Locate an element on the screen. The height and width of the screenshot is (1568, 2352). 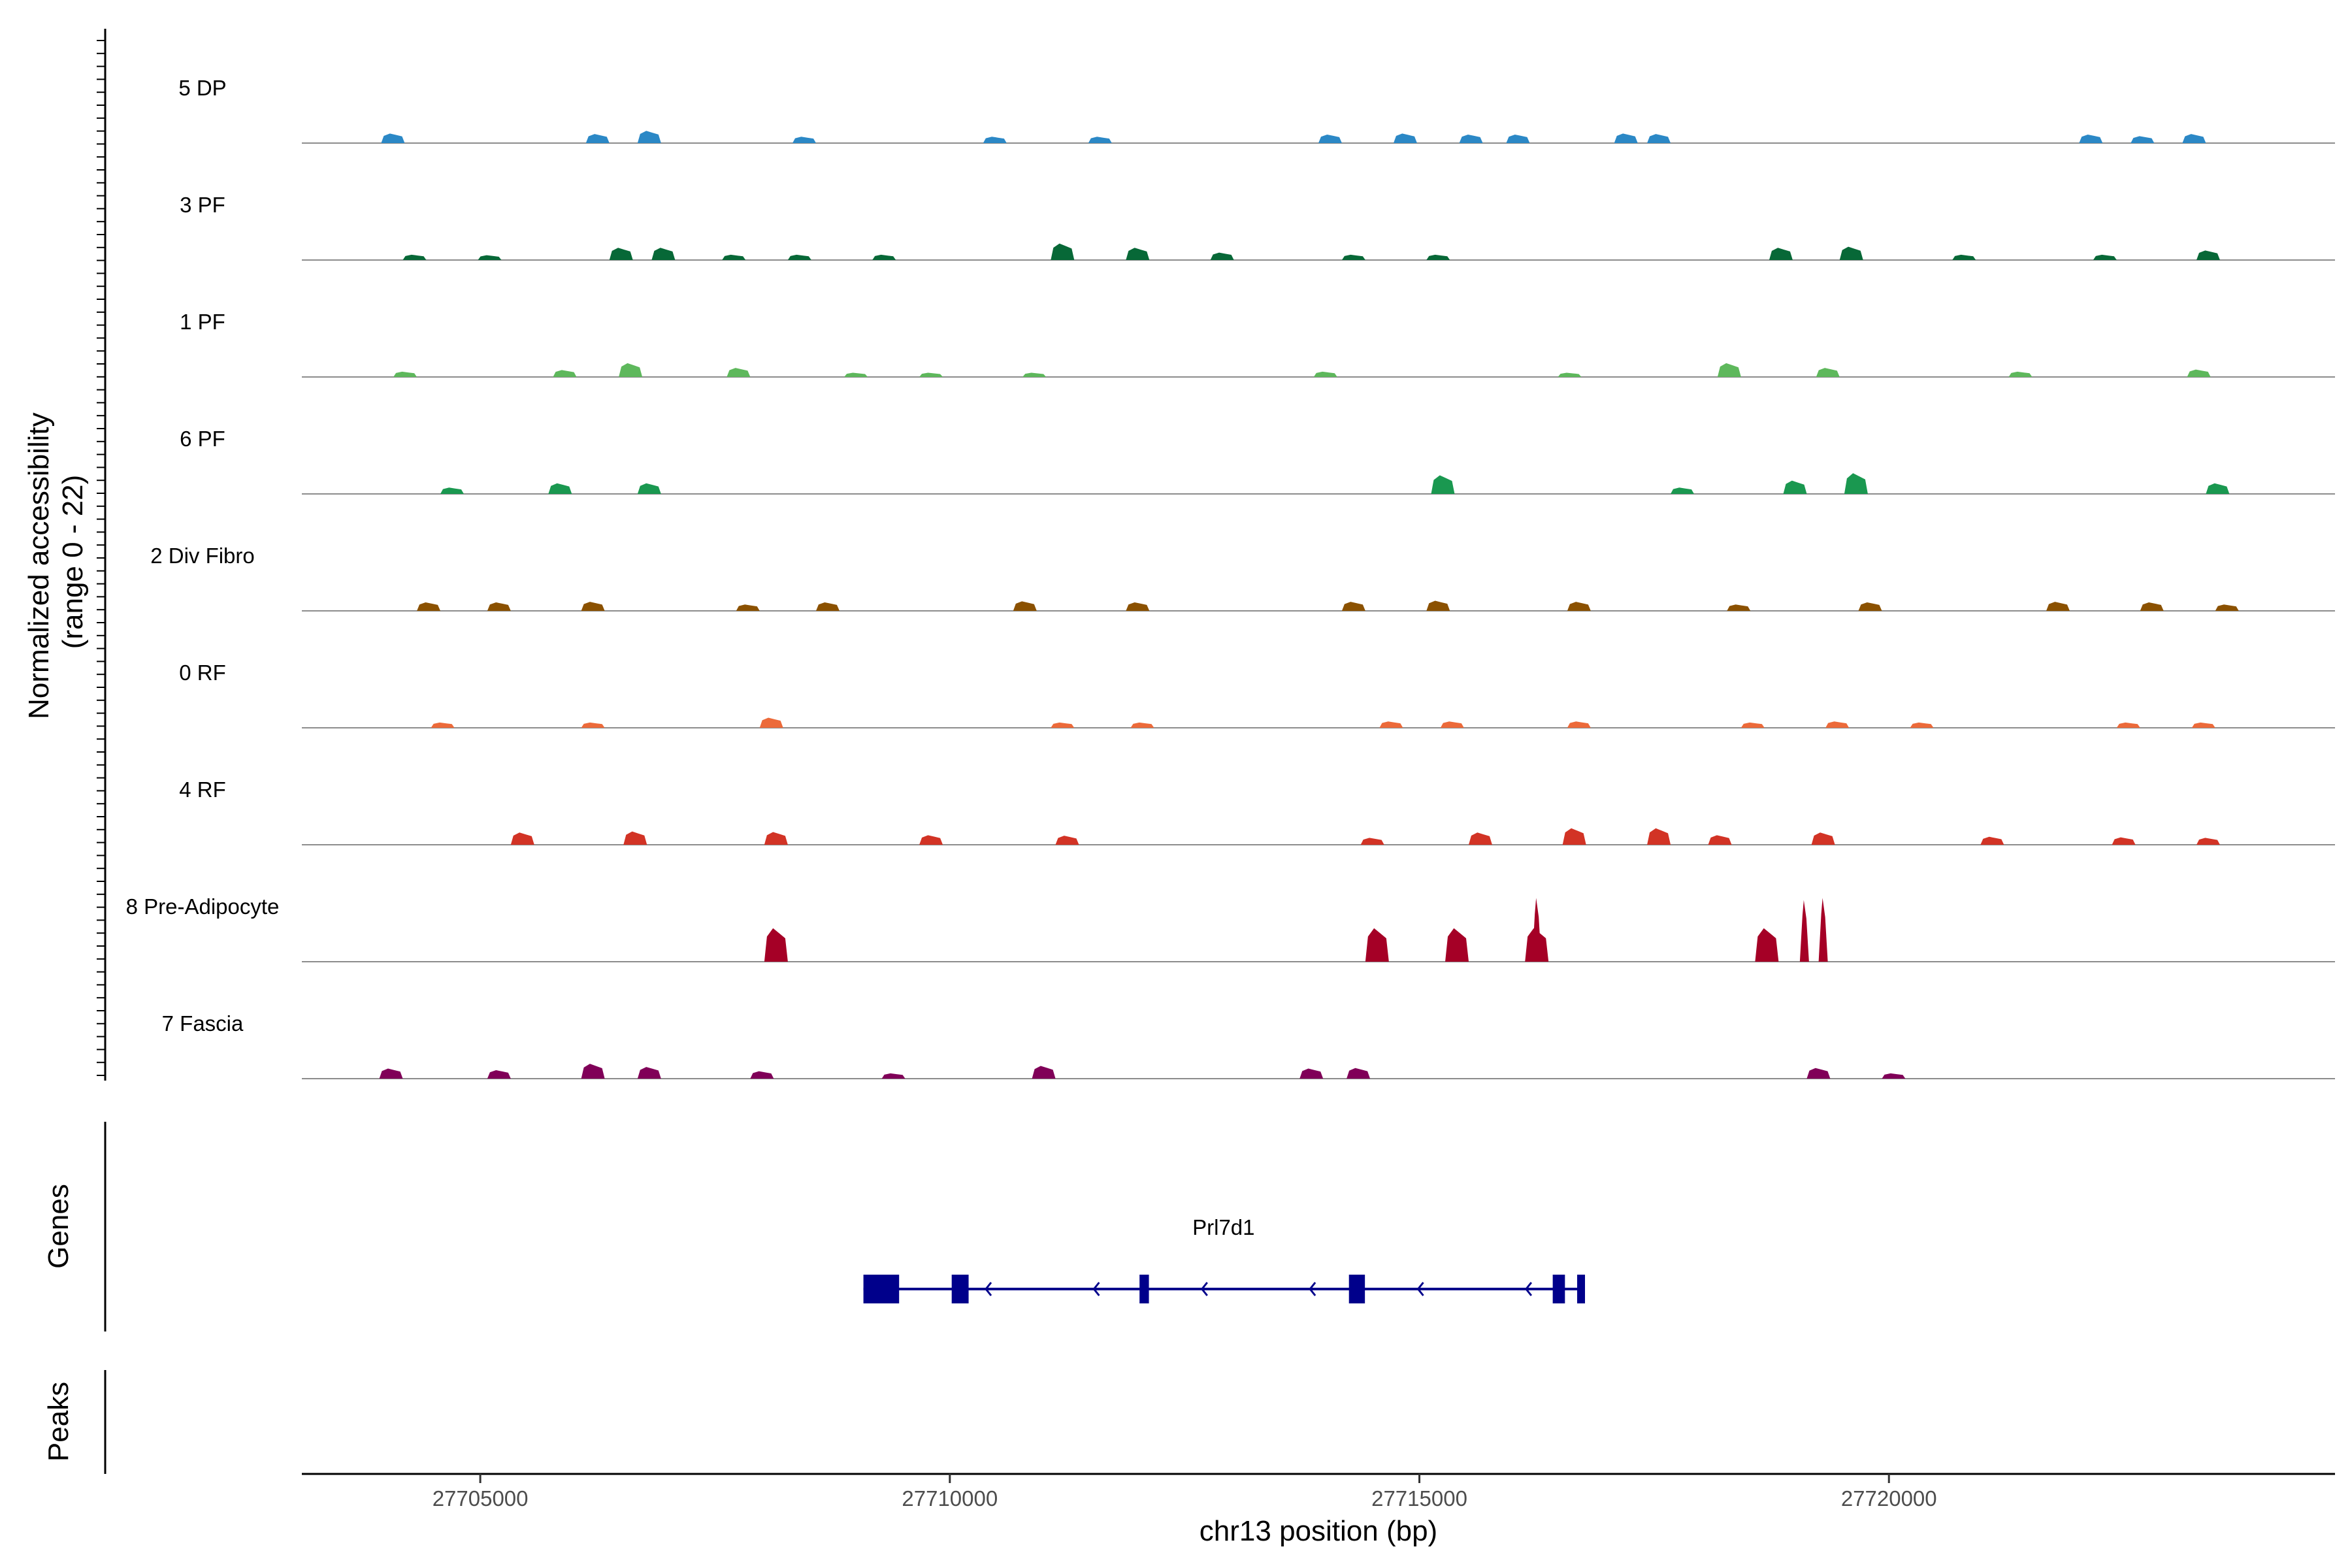
track-7-fascia: 7 Fascia is located at coordinates (1248, 1045).